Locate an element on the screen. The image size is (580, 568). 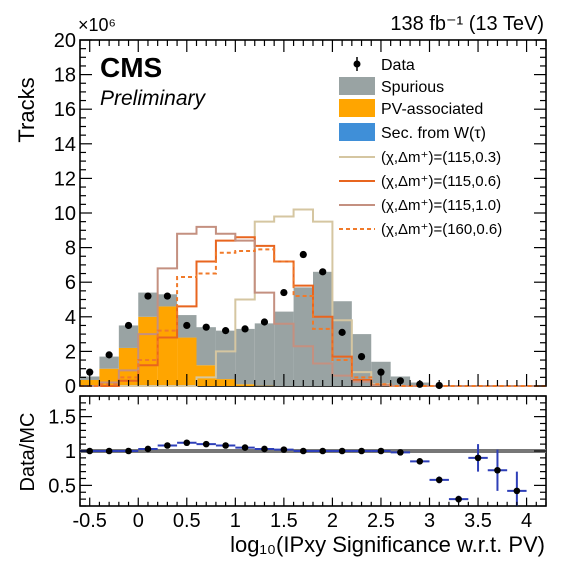
y-tick-label-2: 2 is located at coordinates (70, 352).